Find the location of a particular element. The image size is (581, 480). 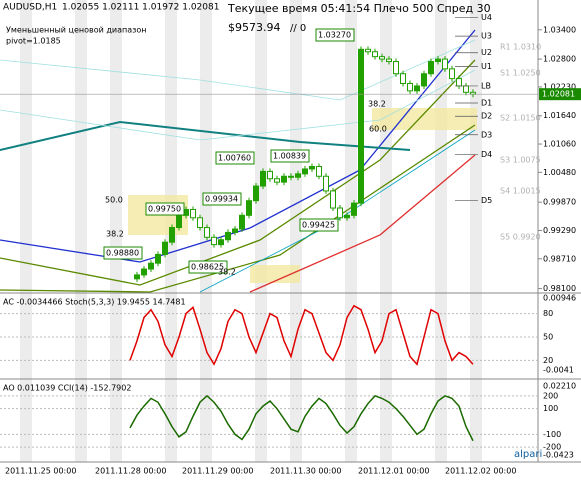

x-tick-label: 2011.11.29 00:00 is located at coordinates (217, 471).